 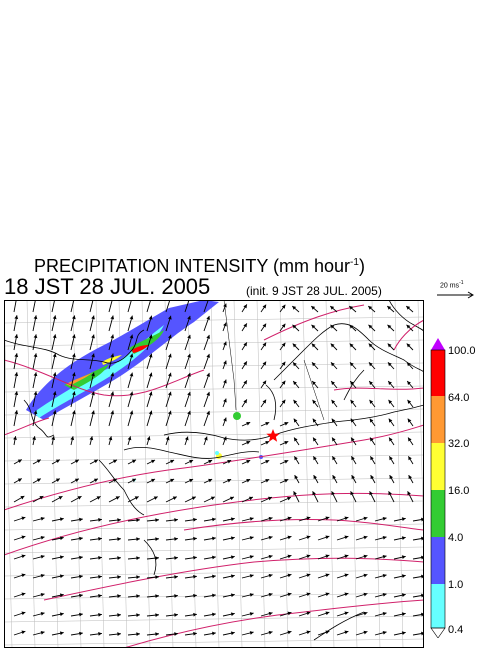 I want to click on wind-scale-arrow-icon, so click(x=455, y=295).